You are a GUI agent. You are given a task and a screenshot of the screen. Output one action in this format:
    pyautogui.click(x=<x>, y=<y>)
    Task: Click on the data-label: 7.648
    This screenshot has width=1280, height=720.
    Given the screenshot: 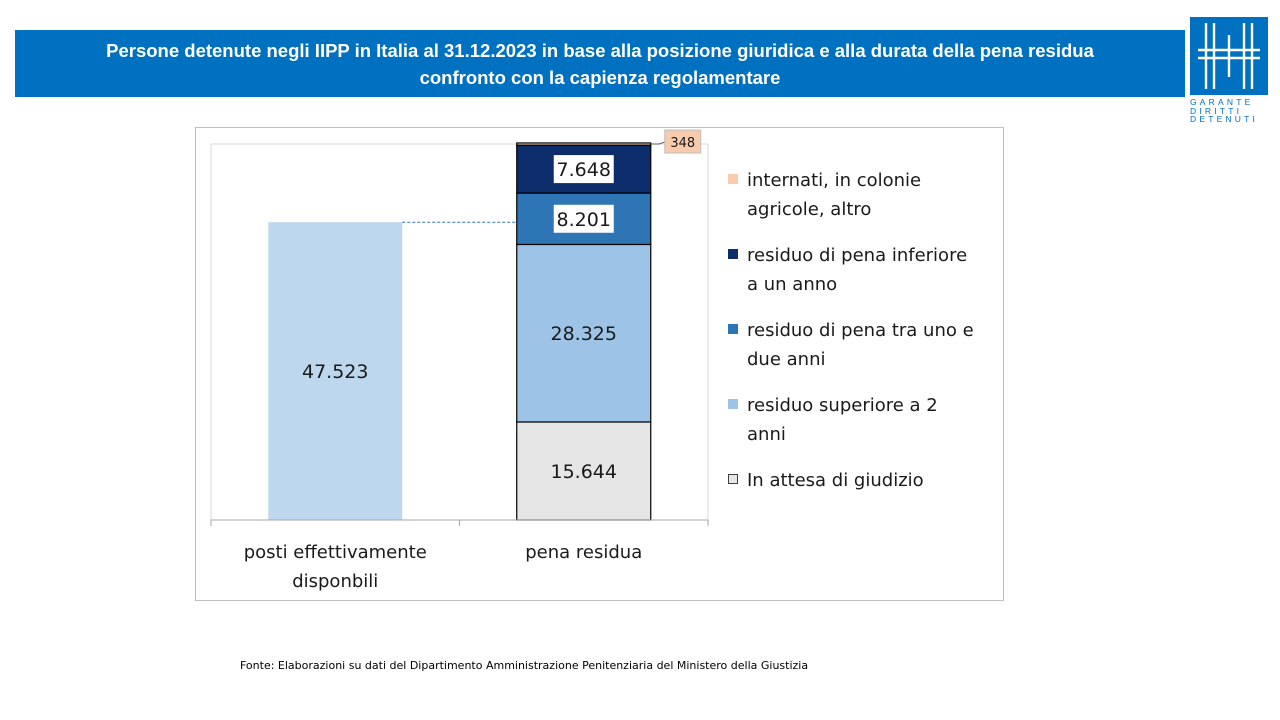 What is the action you would take?
    pyautogui.click(x=584, y=170)
    